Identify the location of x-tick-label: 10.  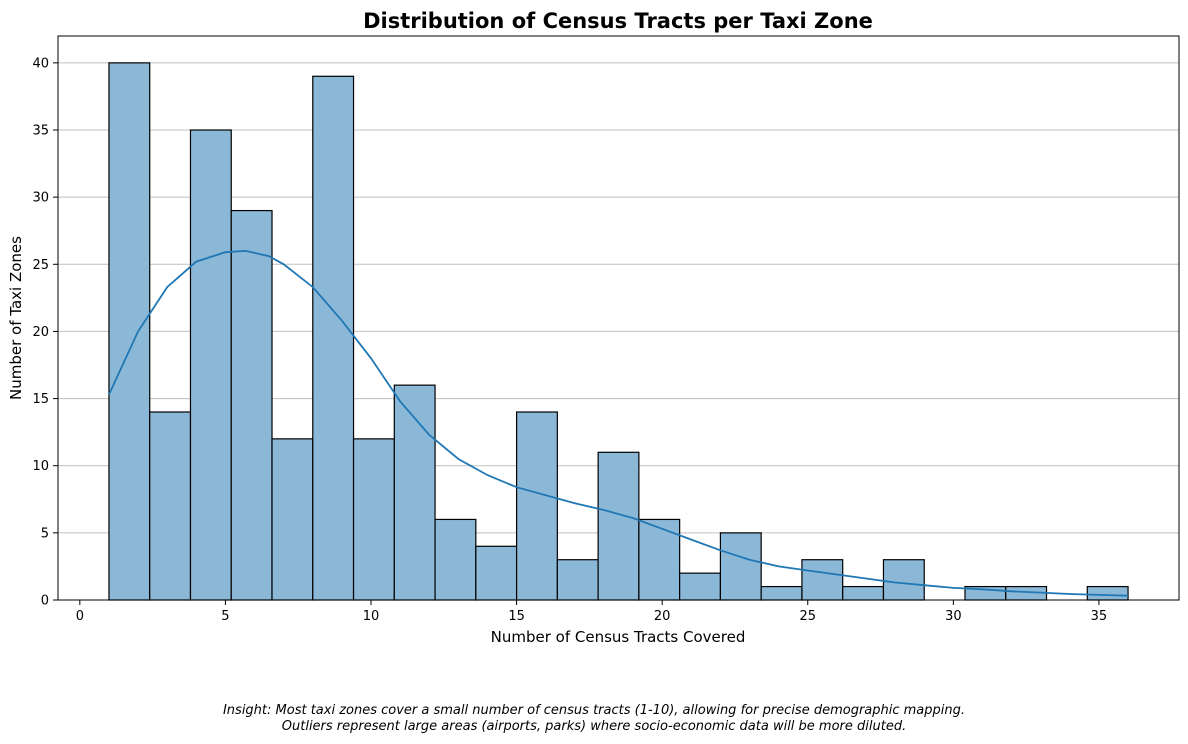
(371, 616).